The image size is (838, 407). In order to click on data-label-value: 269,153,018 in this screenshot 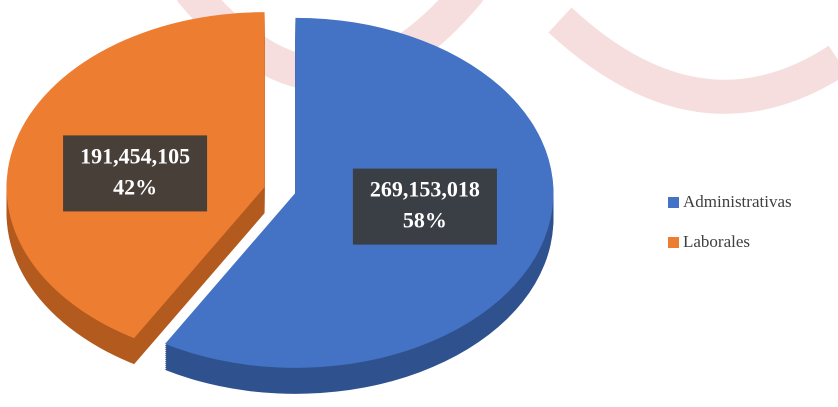, I will do `click(425, 189)`.